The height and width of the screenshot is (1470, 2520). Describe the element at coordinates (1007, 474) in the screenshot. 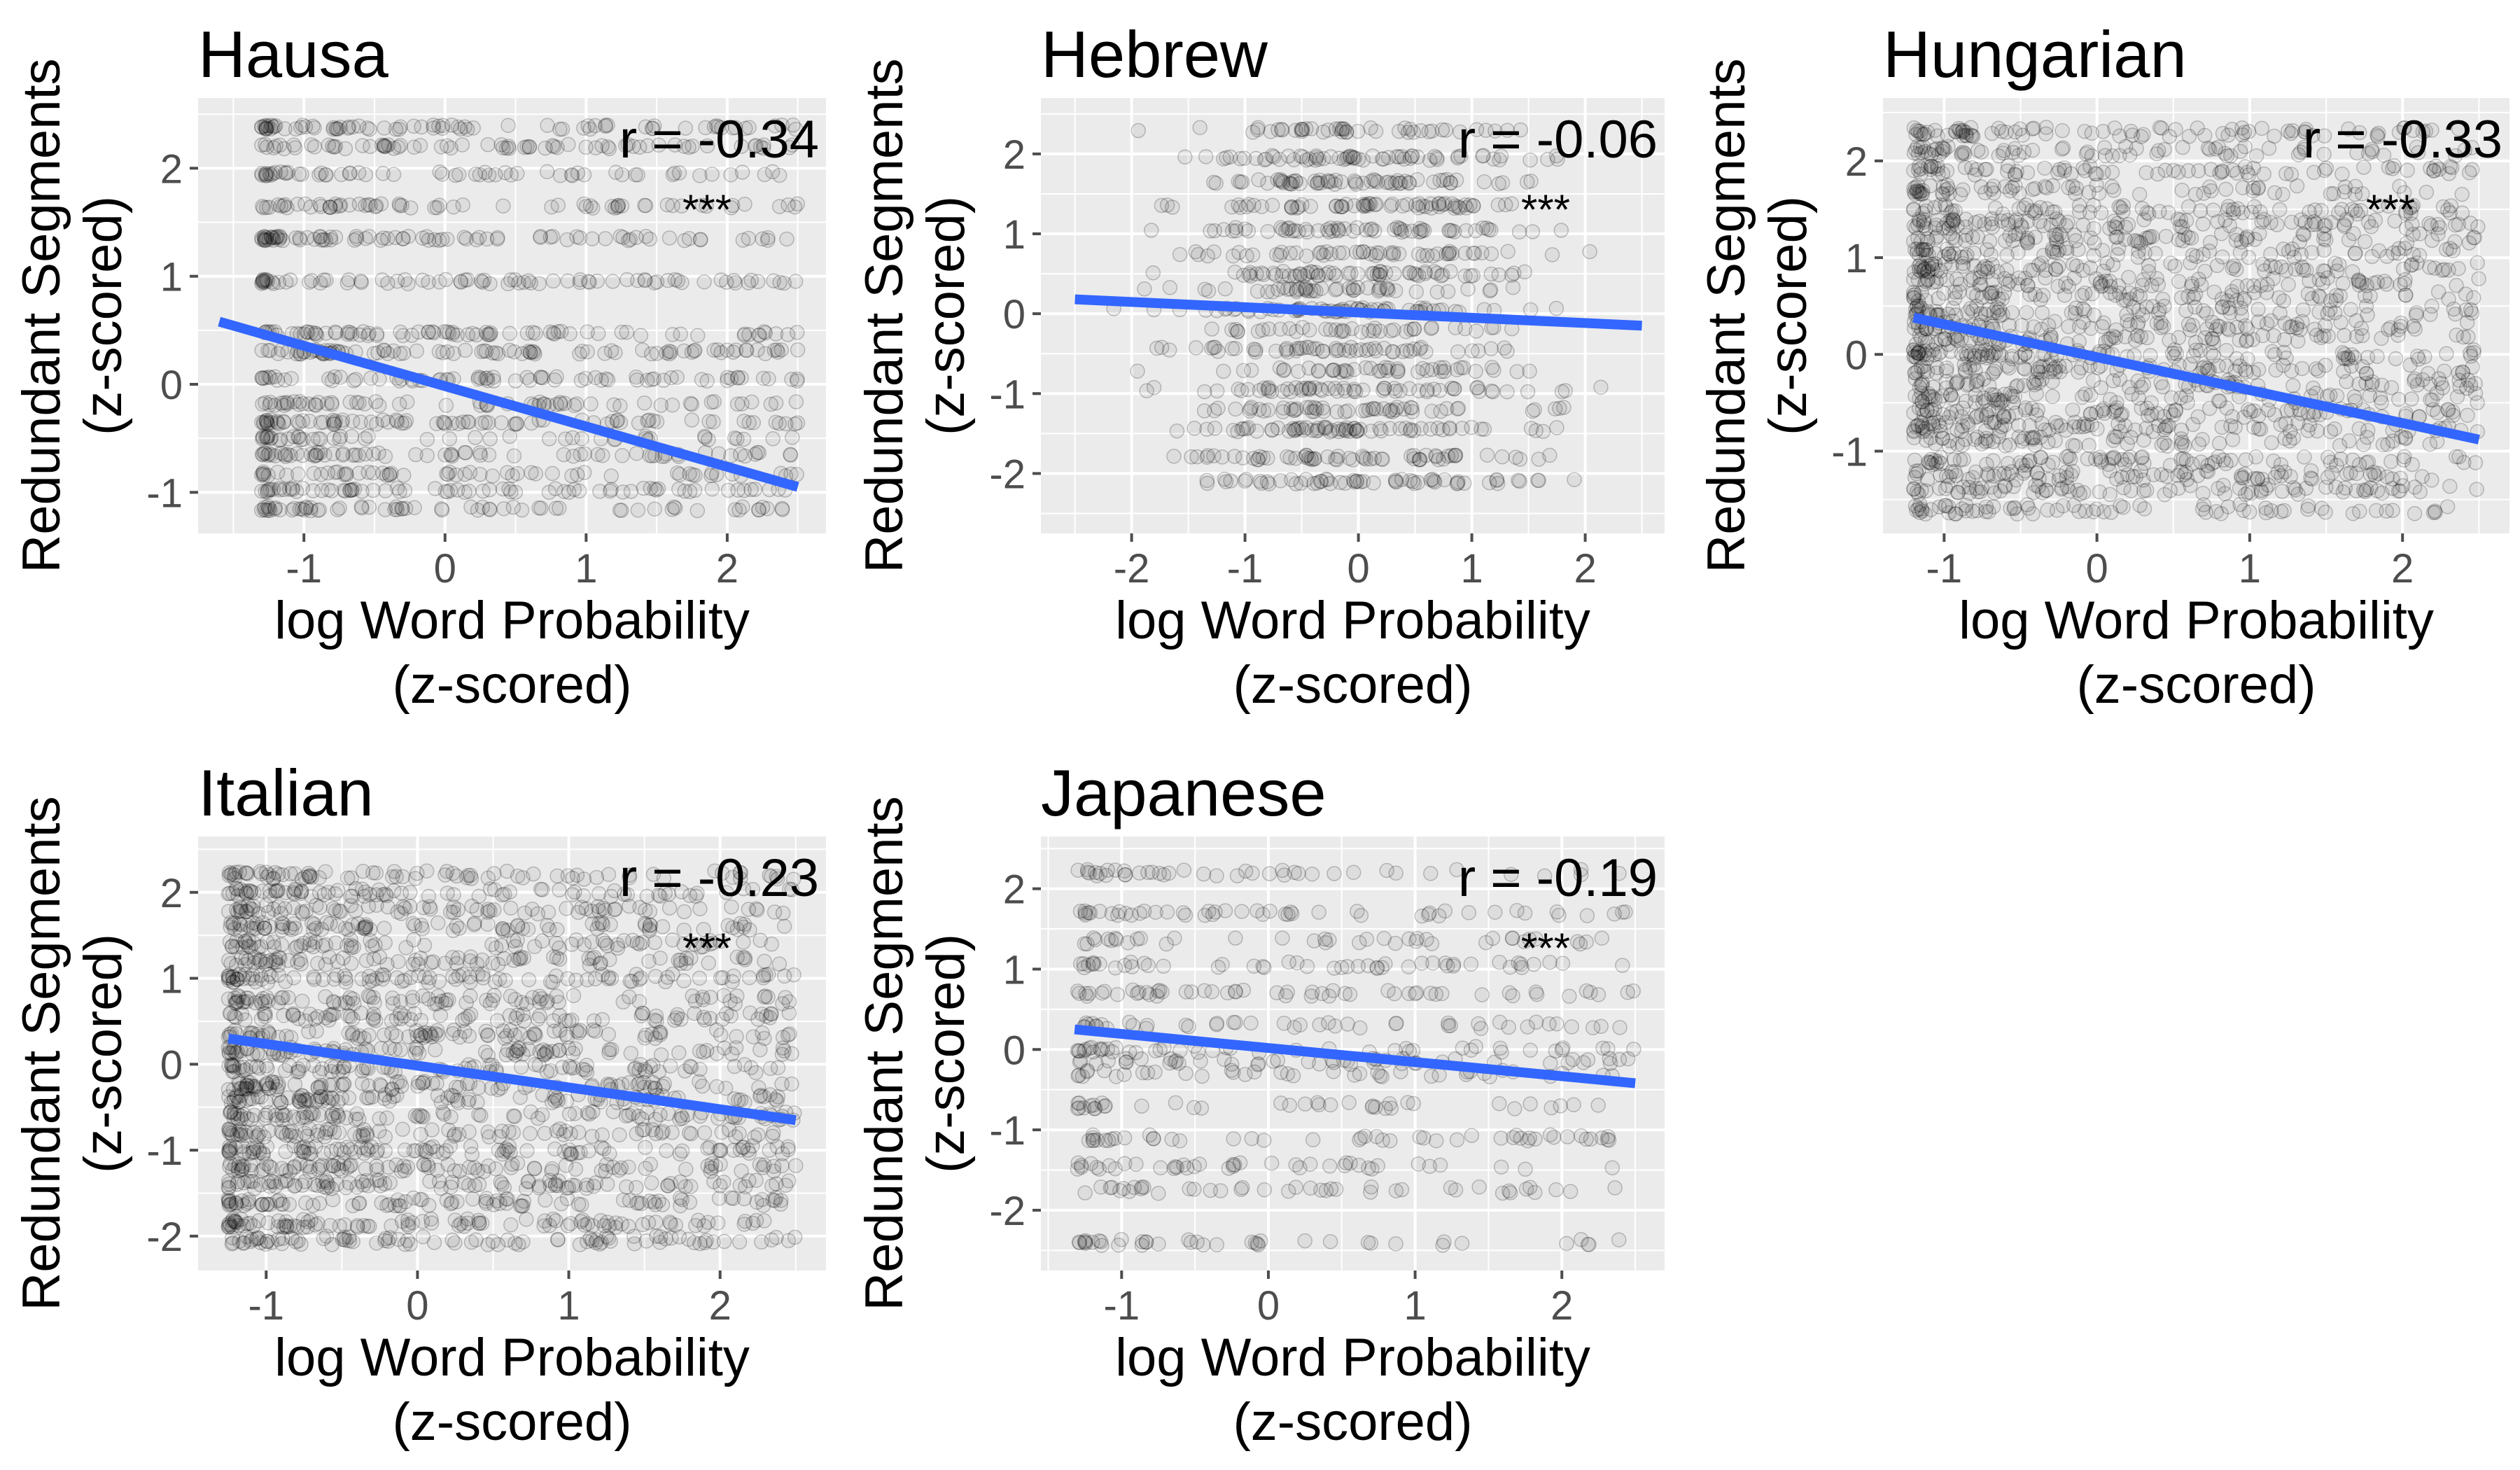

I see `y-tick-label: -2` at that location.